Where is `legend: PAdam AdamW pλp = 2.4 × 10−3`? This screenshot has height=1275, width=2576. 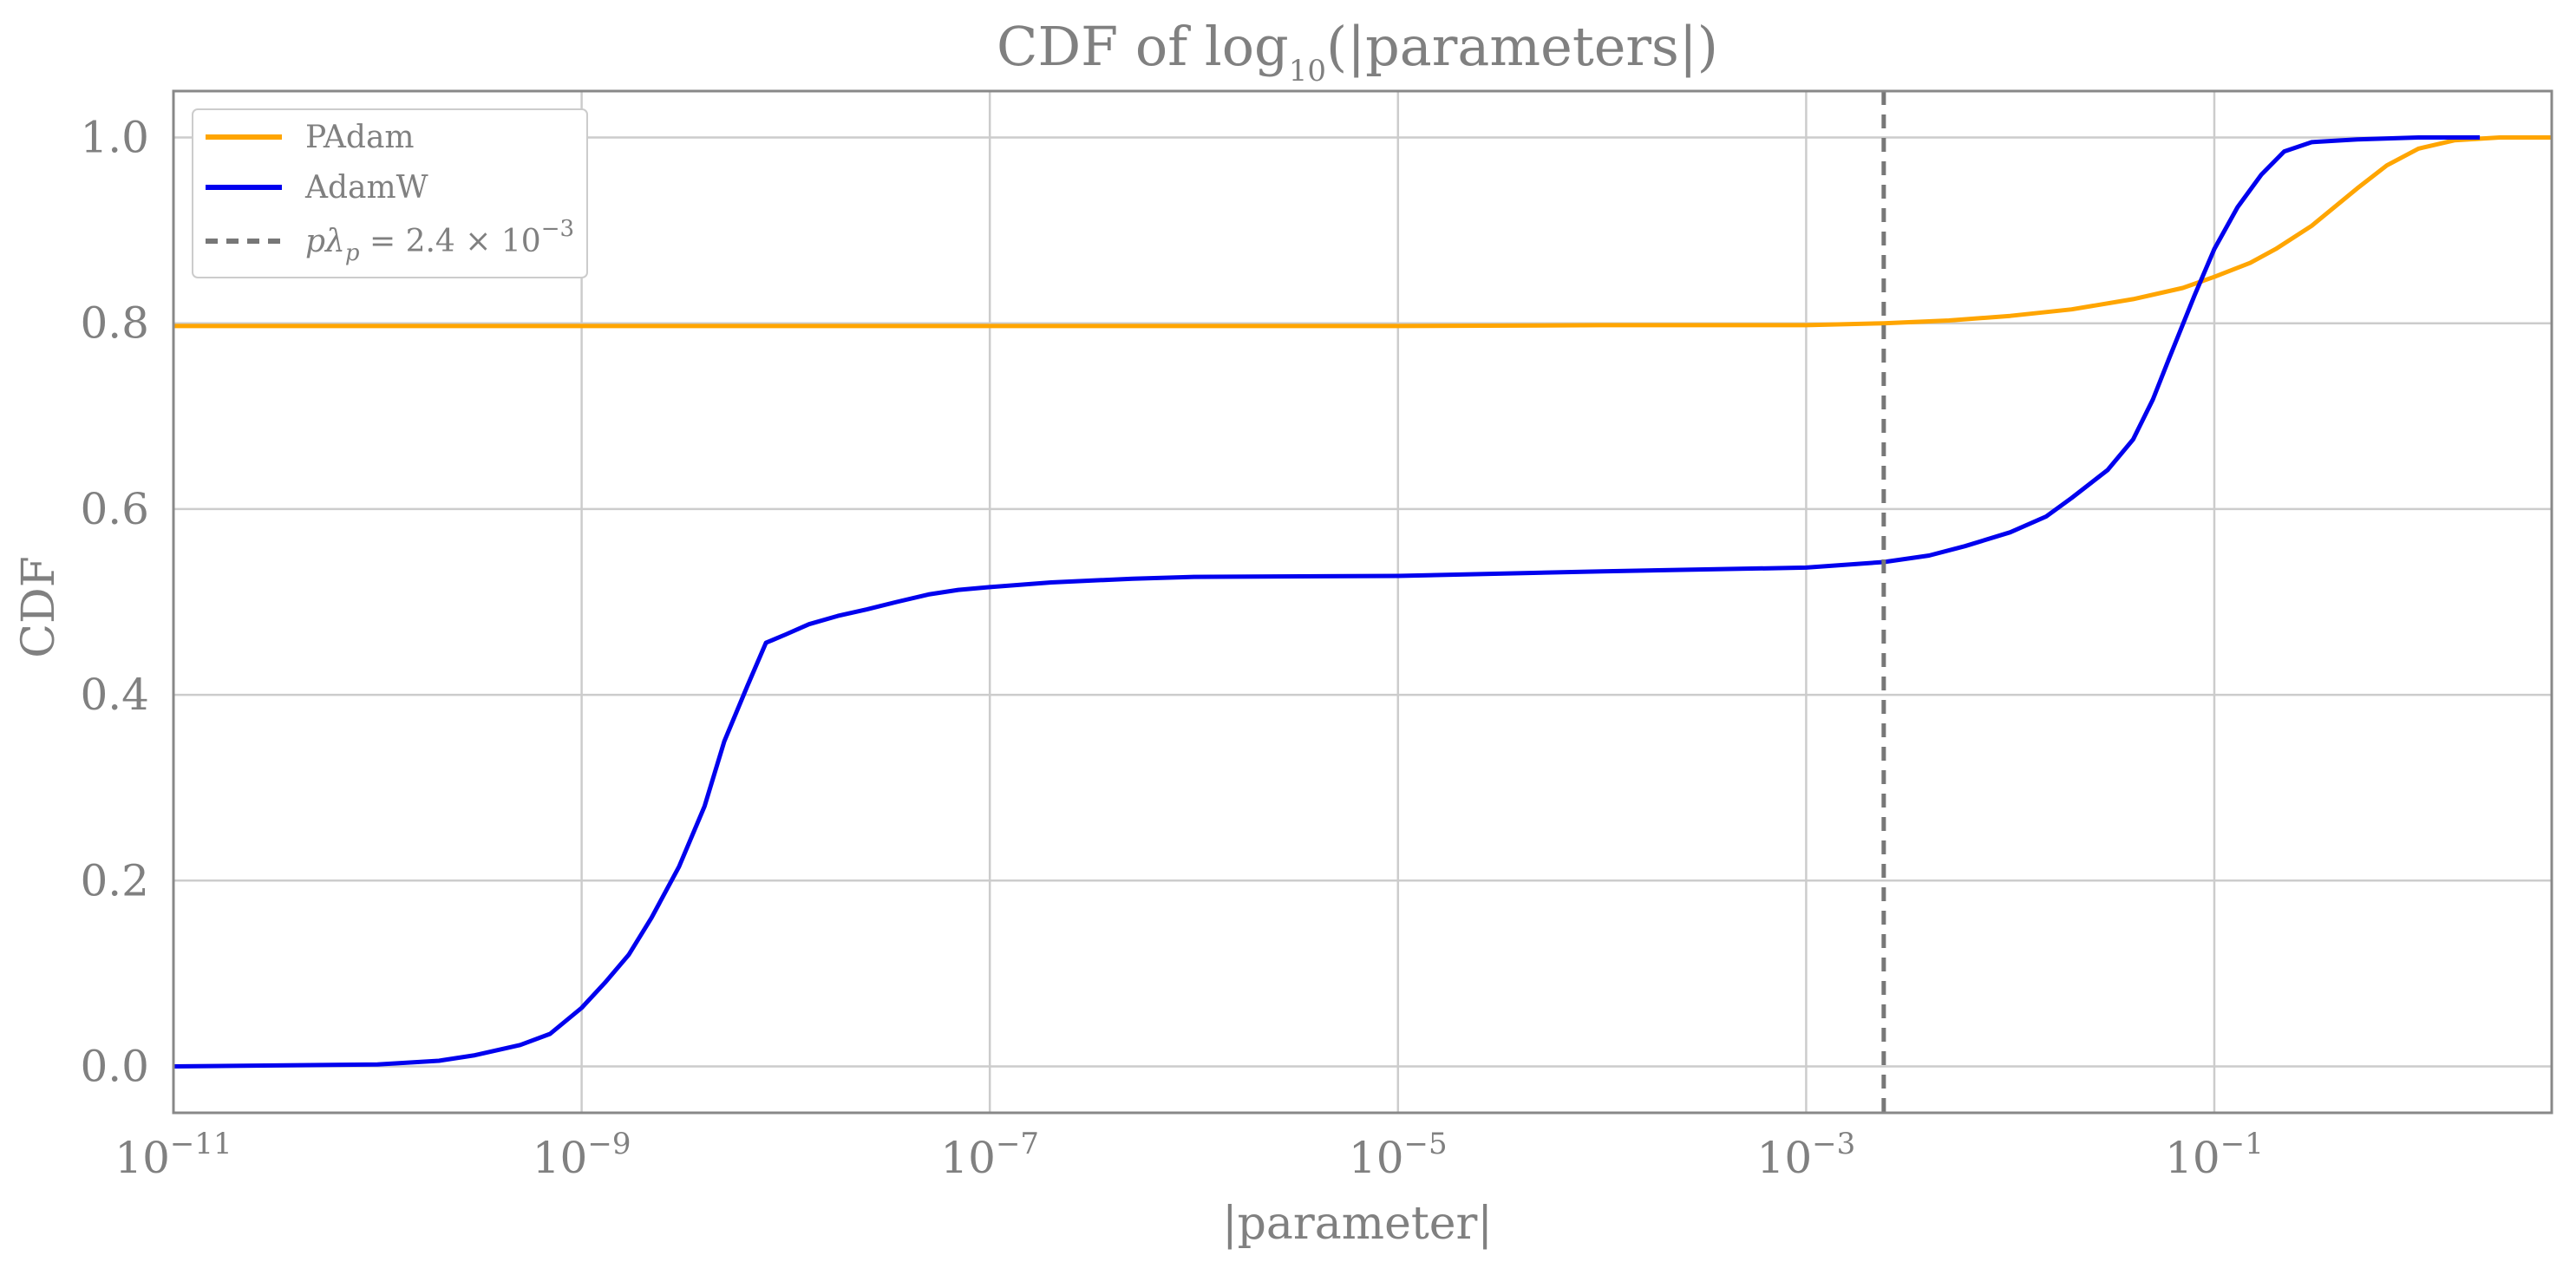 legend: PAdam AdamW pλp = 2.4 × 10−3 is located at coordinates (390, 193).